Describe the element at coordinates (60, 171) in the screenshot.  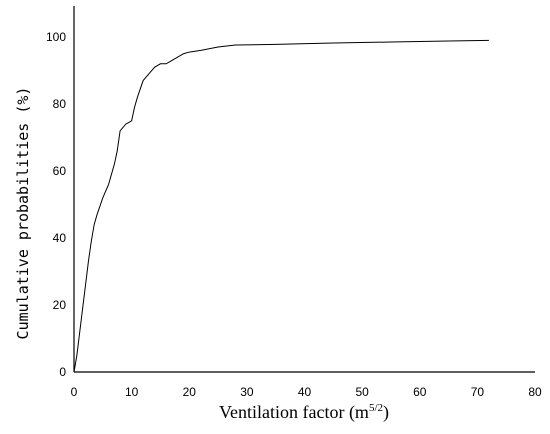
I see `y-tick-label: 60` at that location.